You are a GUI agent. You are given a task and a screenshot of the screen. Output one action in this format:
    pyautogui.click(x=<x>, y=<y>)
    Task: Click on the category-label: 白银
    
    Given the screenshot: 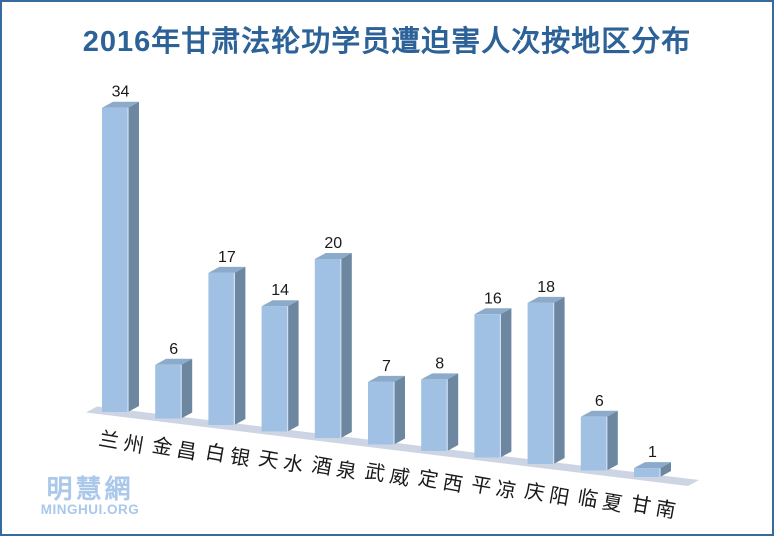 What is the action you would take?
    pyautogui.click(x=230, y=455)
    